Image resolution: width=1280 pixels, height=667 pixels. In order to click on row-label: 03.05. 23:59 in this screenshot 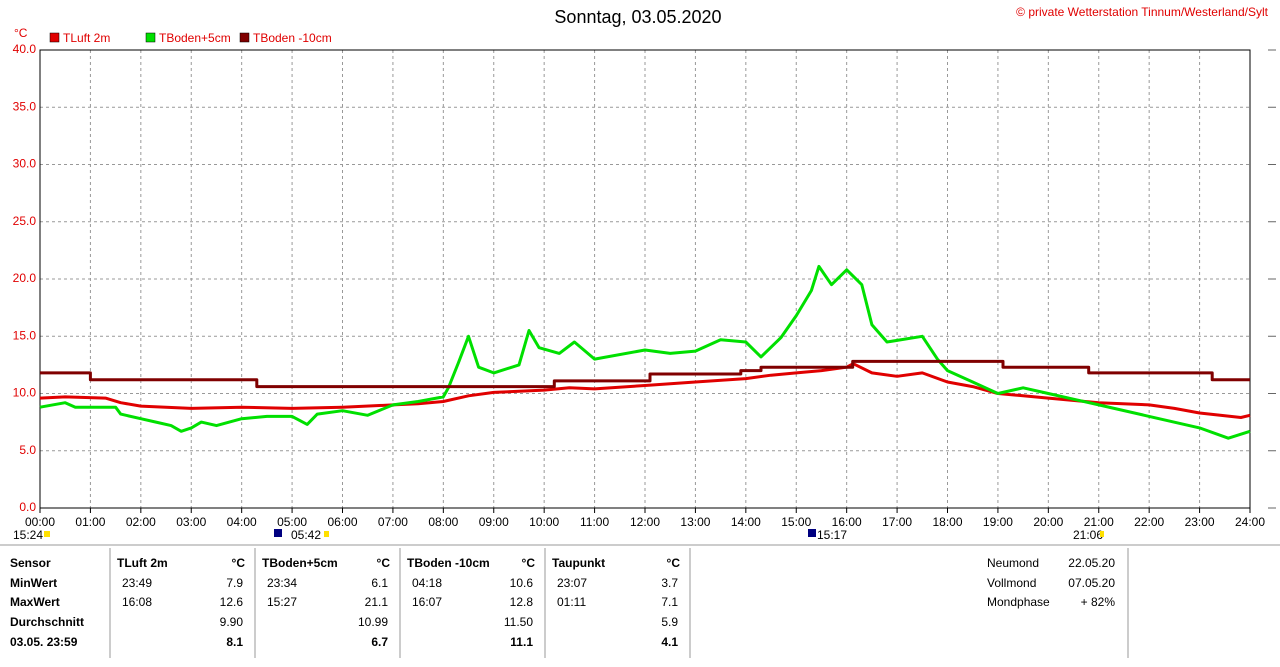, I will do `click(44, 642)`.